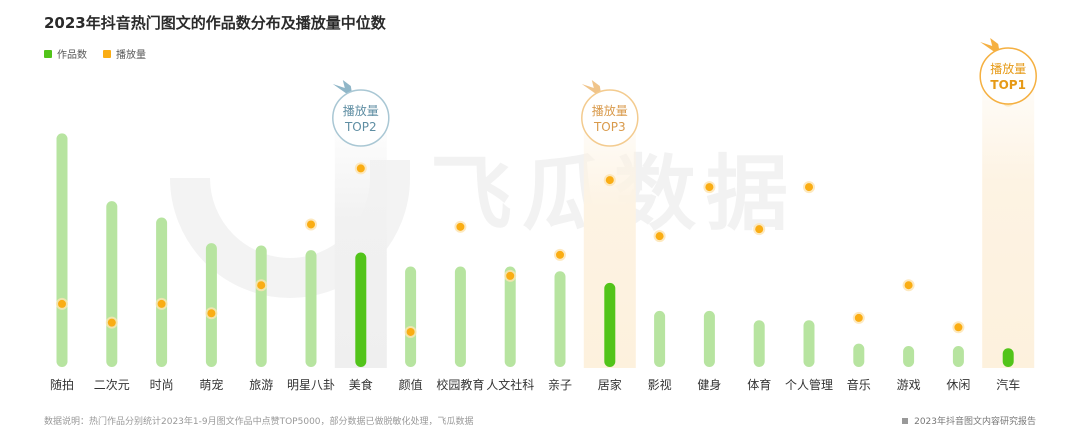 This screenshot has height=443, width=1080. What do you see at coordinates (909, 356) in the screenshot?
I see `bar-e6b8b8e6888f` at bounding box center [909, 356].